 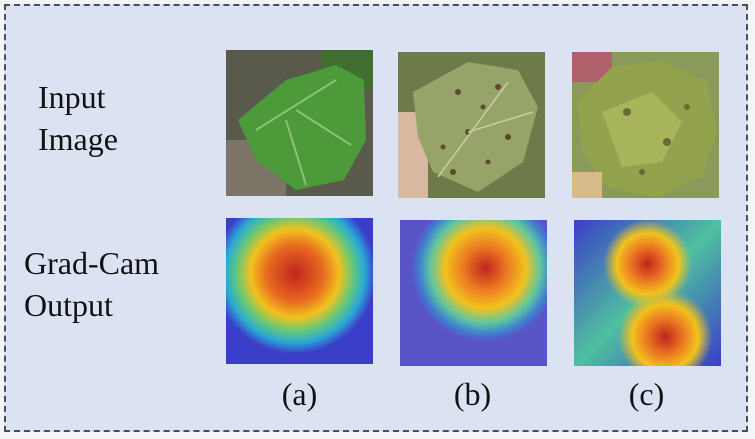 I want to click on input-image-c, so click(x=645, y=125).